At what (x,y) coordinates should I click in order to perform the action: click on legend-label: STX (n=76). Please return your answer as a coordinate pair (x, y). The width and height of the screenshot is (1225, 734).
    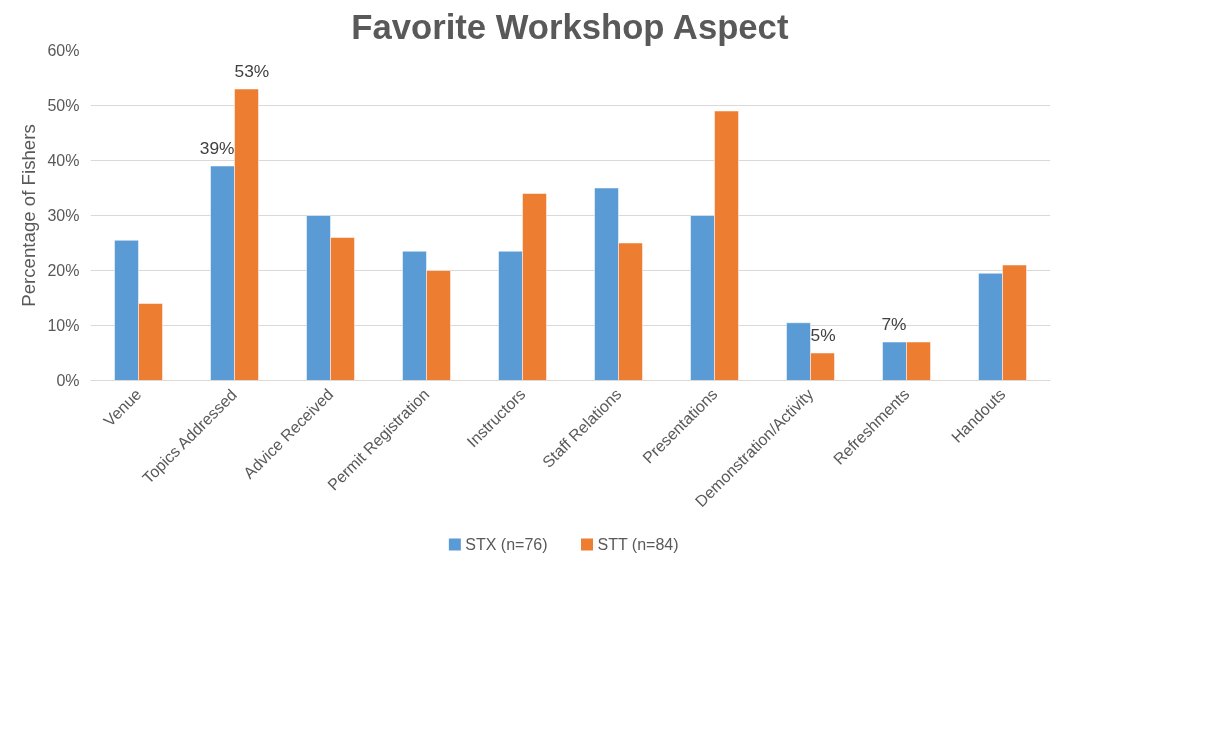
    Looking at the image, I should click on (506, 544).